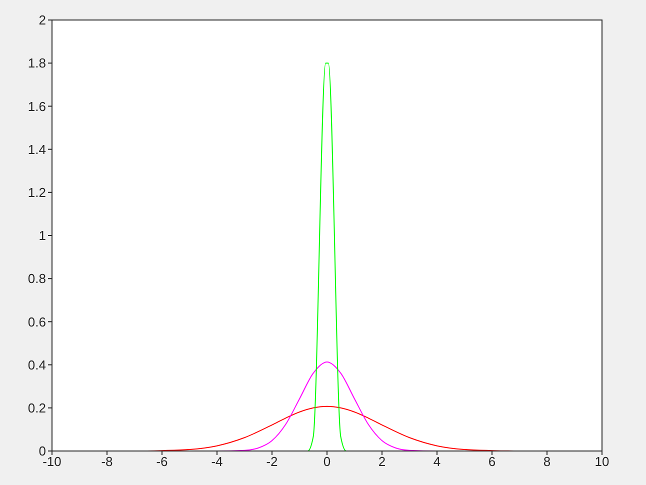  Describe the element at coordinates (382, 462) in the screenshot. I see `x-tick-label: 2` at that location.